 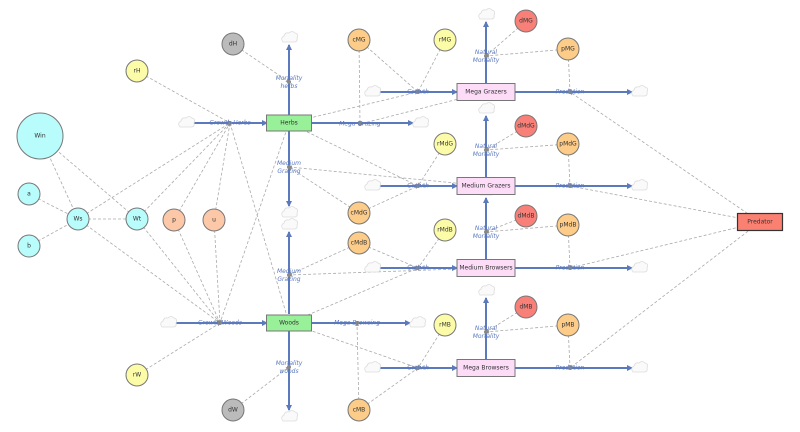 What do you see at coordinates (526, 307) in the screenshot?
I see `variable-dMB: dMB` at bounding box center [526, 307].